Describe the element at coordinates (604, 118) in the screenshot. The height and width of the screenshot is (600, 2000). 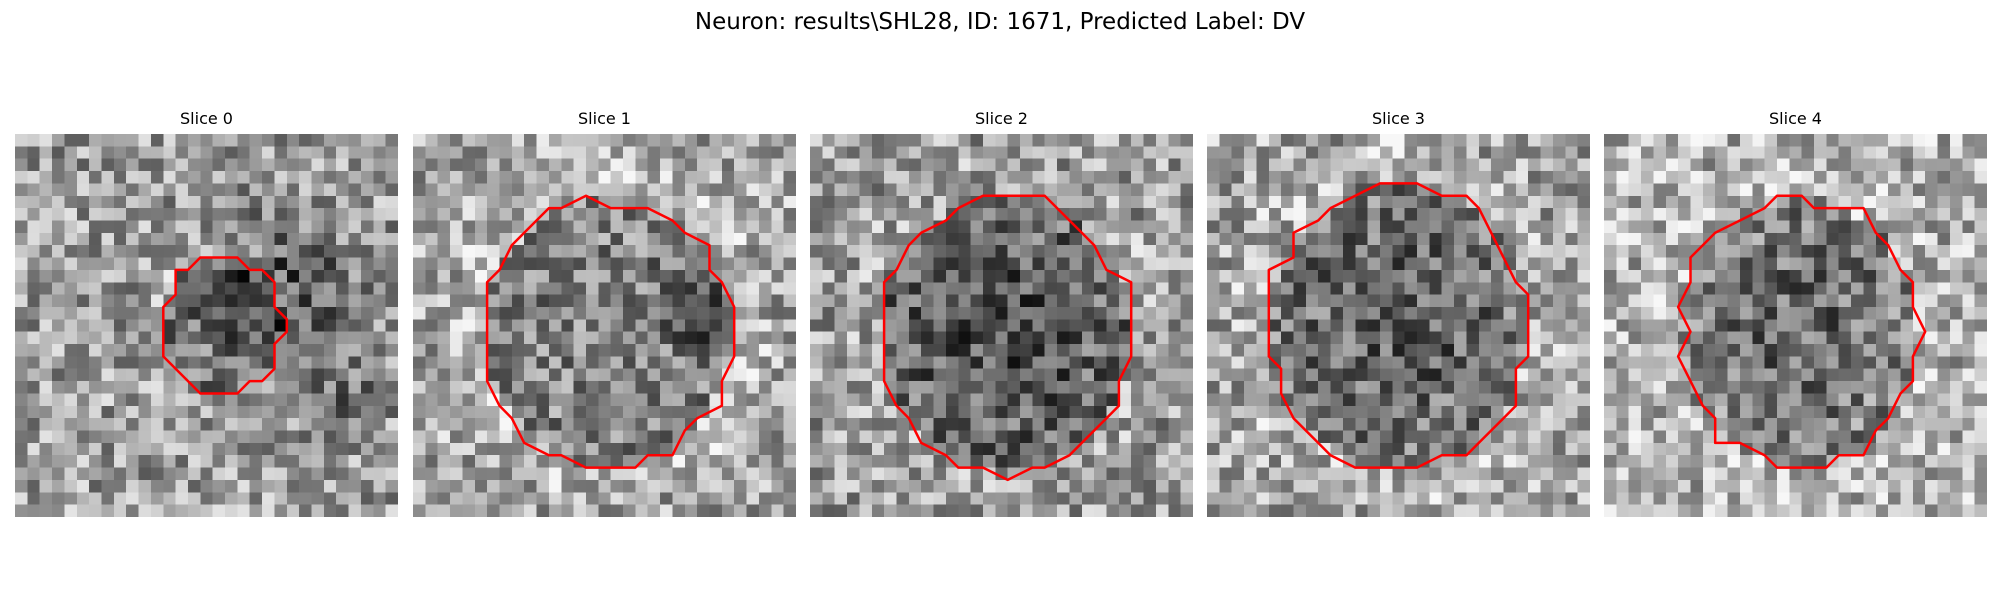
I see `slice-title-1: Slice 1` at that location.